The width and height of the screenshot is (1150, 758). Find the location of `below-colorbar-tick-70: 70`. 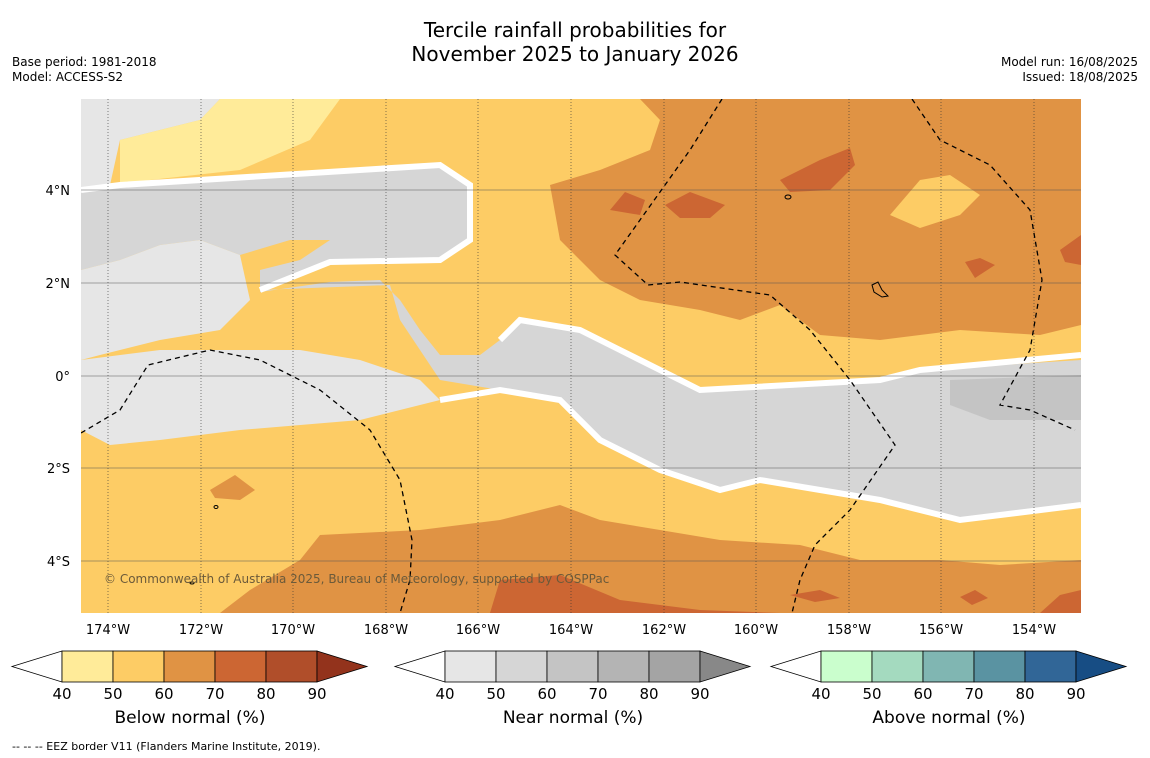

below-colorbar-tick-70: 70 is located at coordinates (214, 694).